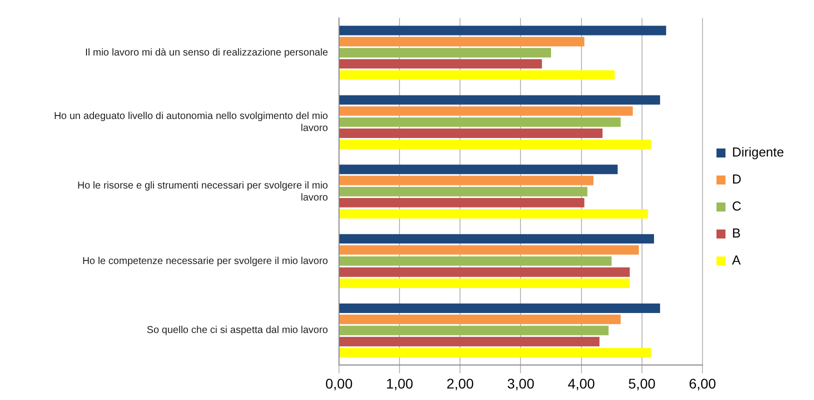 This screenshot has height=400, width=814. Describe the element at coordinates (202, 192) in the screenshot. I see `y-tick-label: Ho le risorse e gli strumenti necessari per svolgere il mio lavoro` at that location.